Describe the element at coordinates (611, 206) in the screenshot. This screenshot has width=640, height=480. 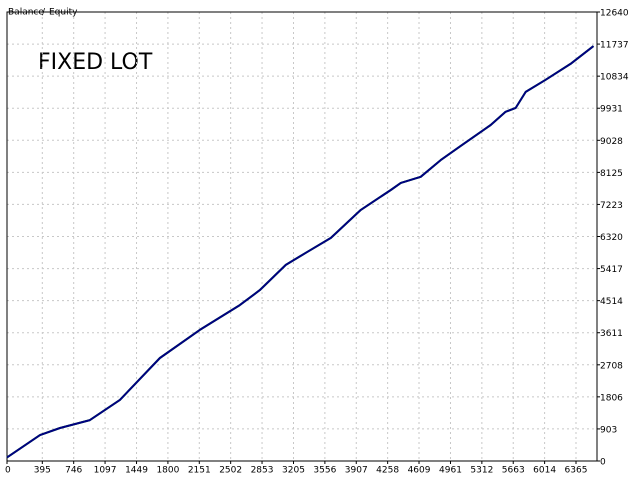
I see `y-tick-label: 7223` at that location.